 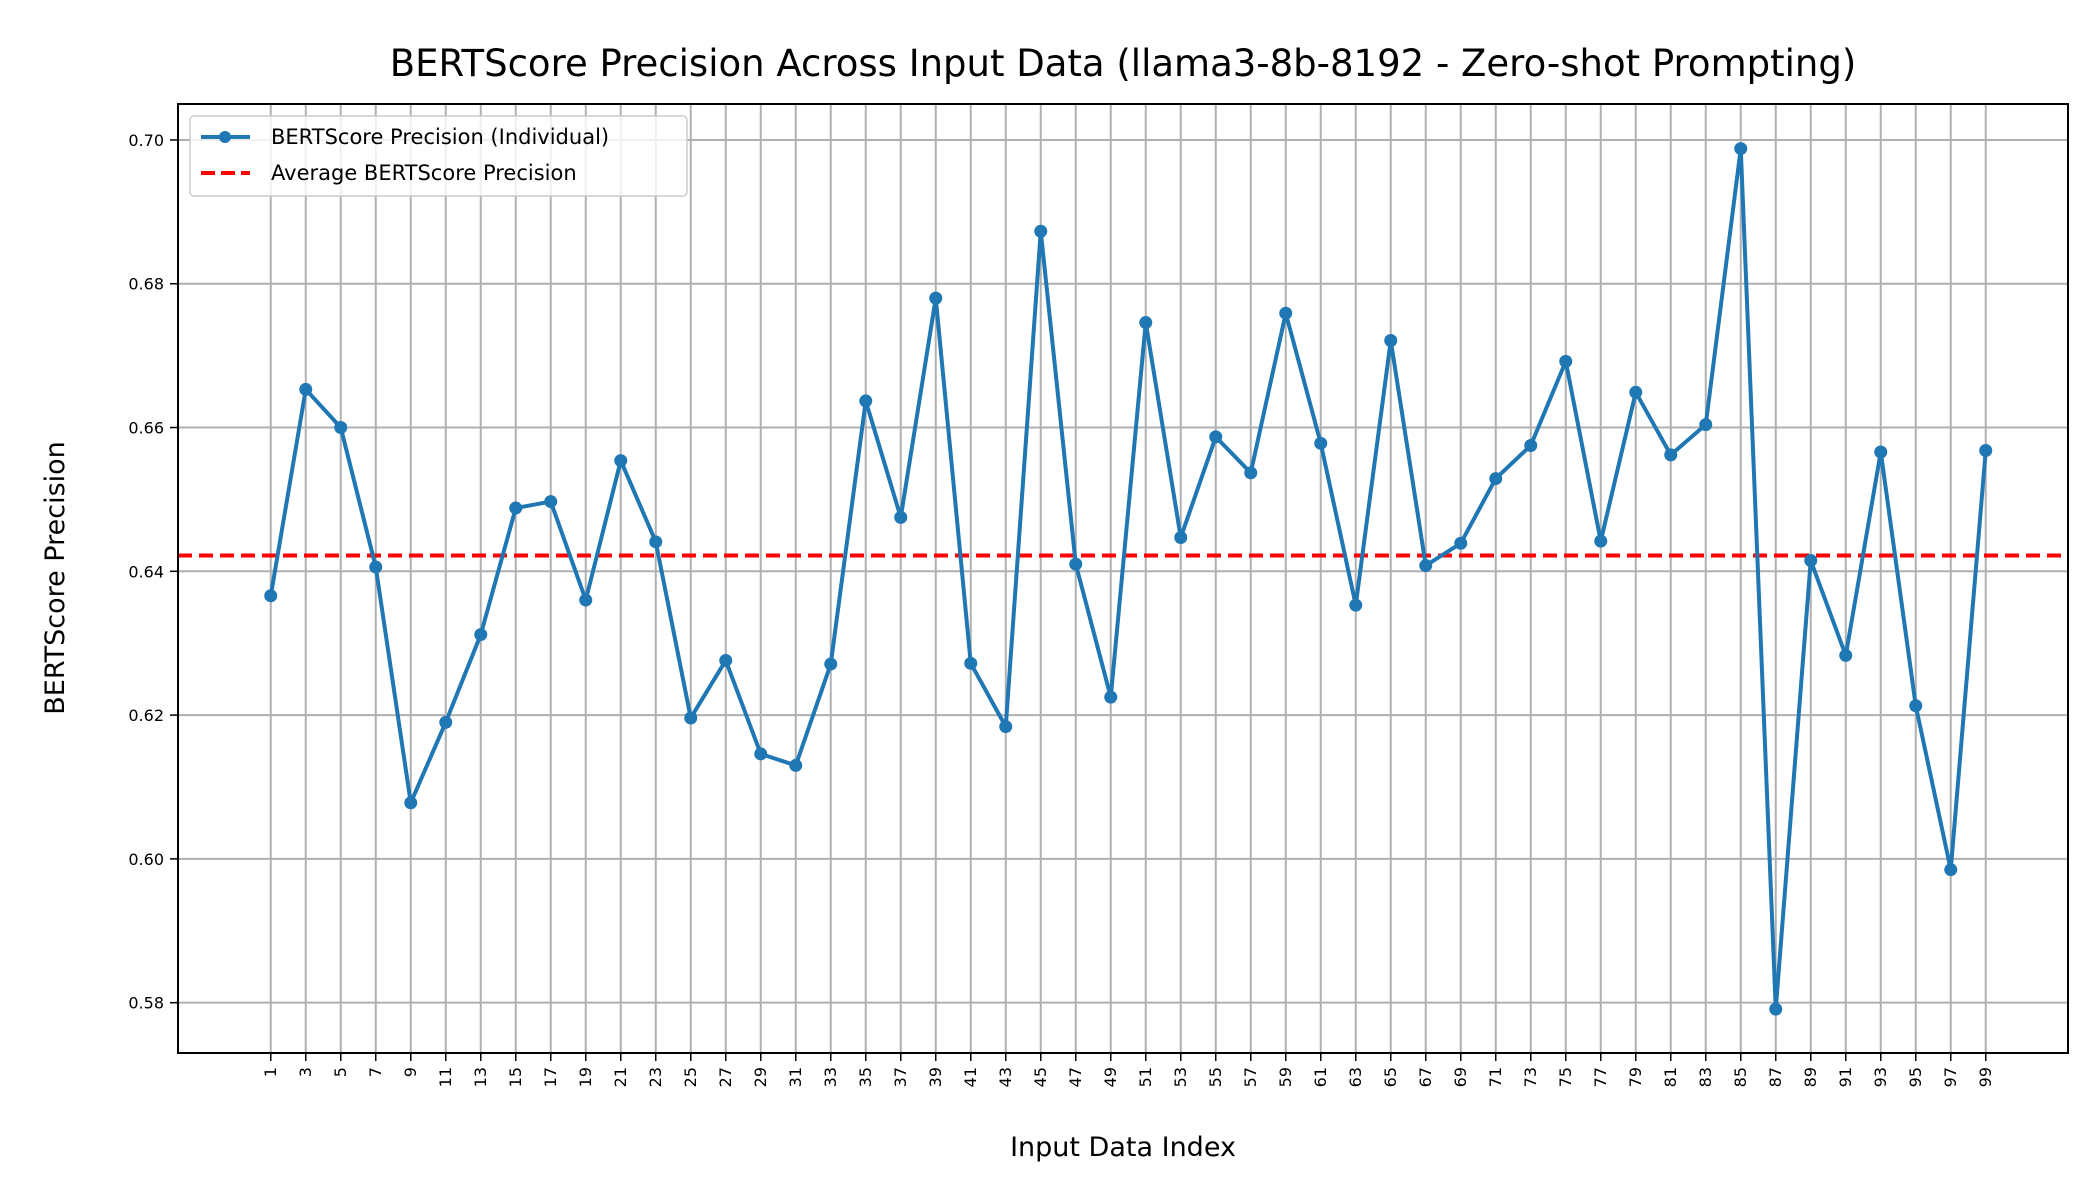 I want to click on y-axis: 0.58 0.60 0.62 0.64 0.66 0.68 0.70, so click(x=153, y=572).